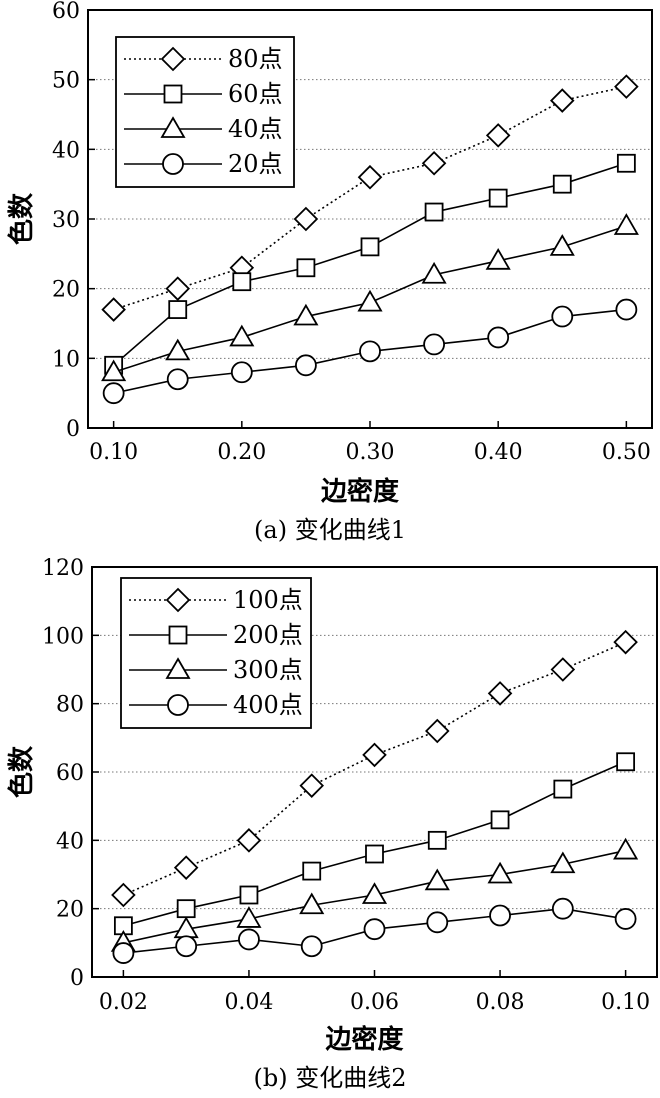 This screenshot has width=660, height=1098. What do you see at coordinates (364, 1039) in the screenshot?
I see `x-axis-title: 边密度` at bounding box center [364, 1039].